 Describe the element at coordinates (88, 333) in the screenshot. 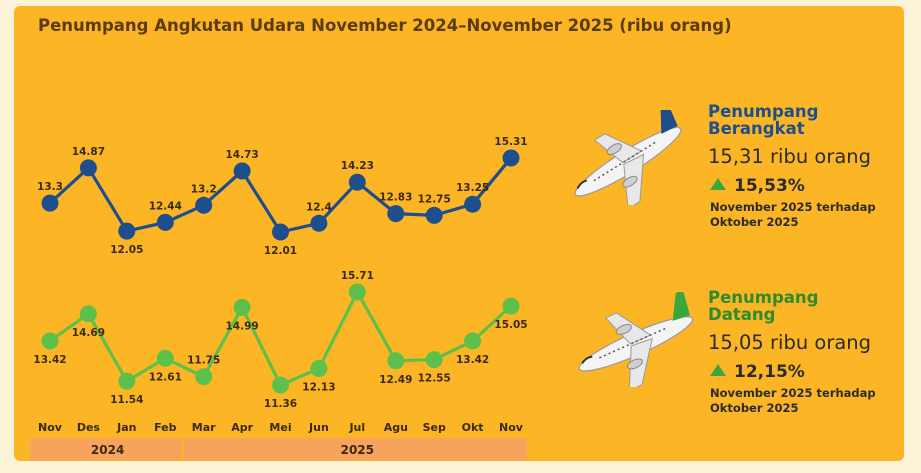

I see `data-label: 14.69` at that location.